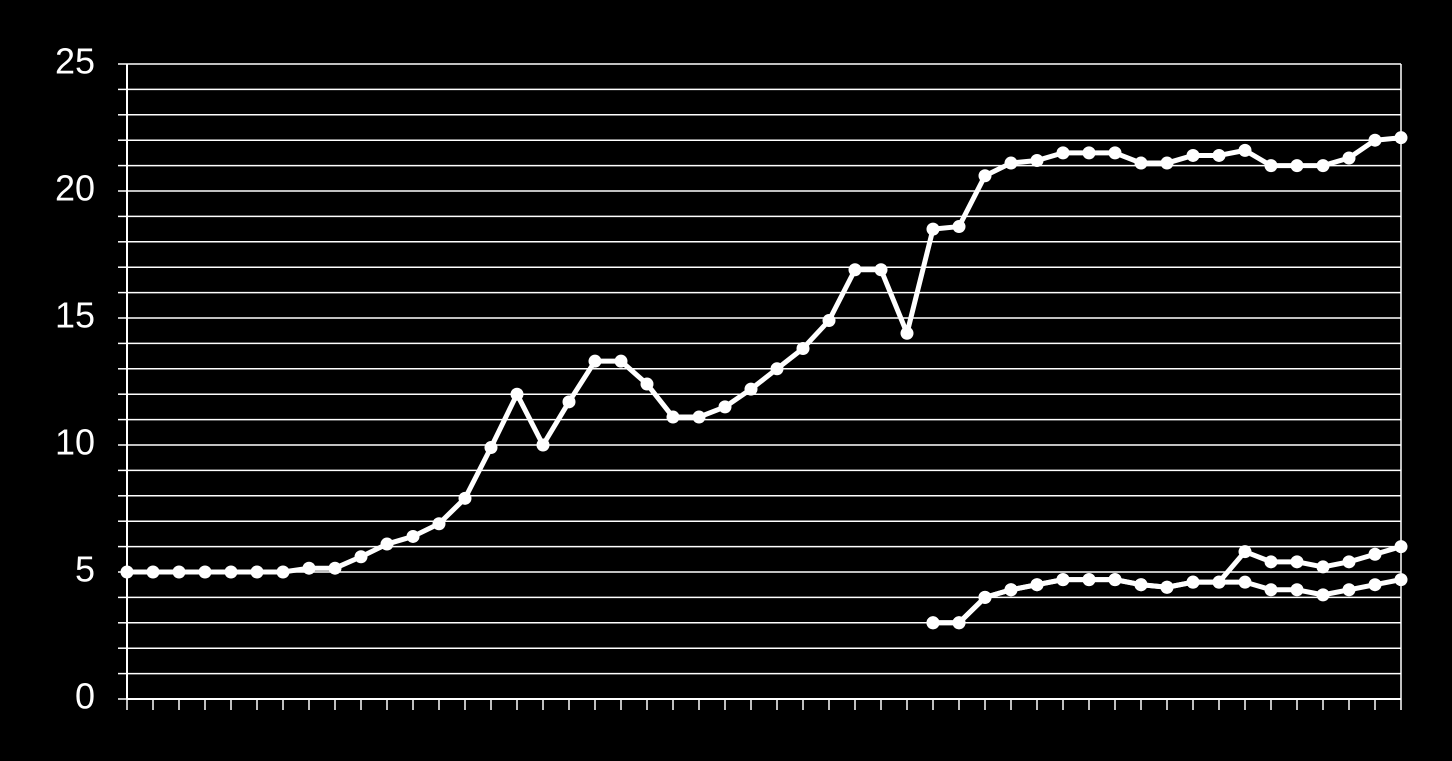 This screenshot has width=1452, height=761. What do you see at coordinates (75, 315) in the screenshot?
I see `y-tick-label: 15` at bounding box center [75, 315].